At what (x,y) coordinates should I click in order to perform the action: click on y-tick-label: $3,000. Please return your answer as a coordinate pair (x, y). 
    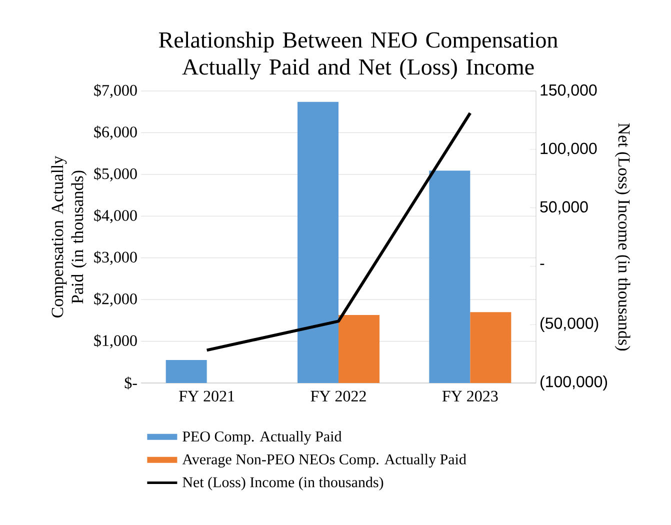
    Looking at the image, I should click on (115, 257).